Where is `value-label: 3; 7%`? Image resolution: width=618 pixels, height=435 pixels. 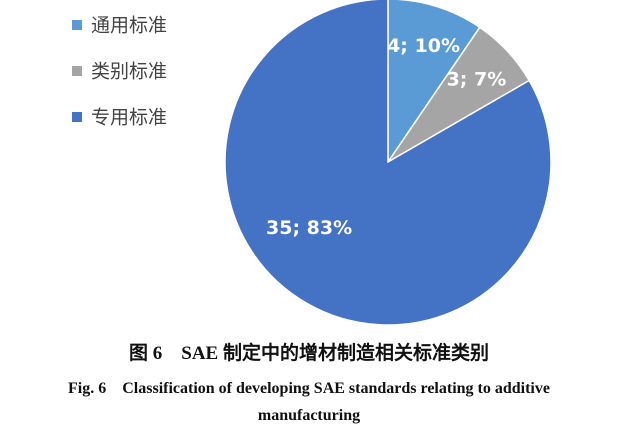 value-label: 3; 7% is located at coordinates (477, 79).